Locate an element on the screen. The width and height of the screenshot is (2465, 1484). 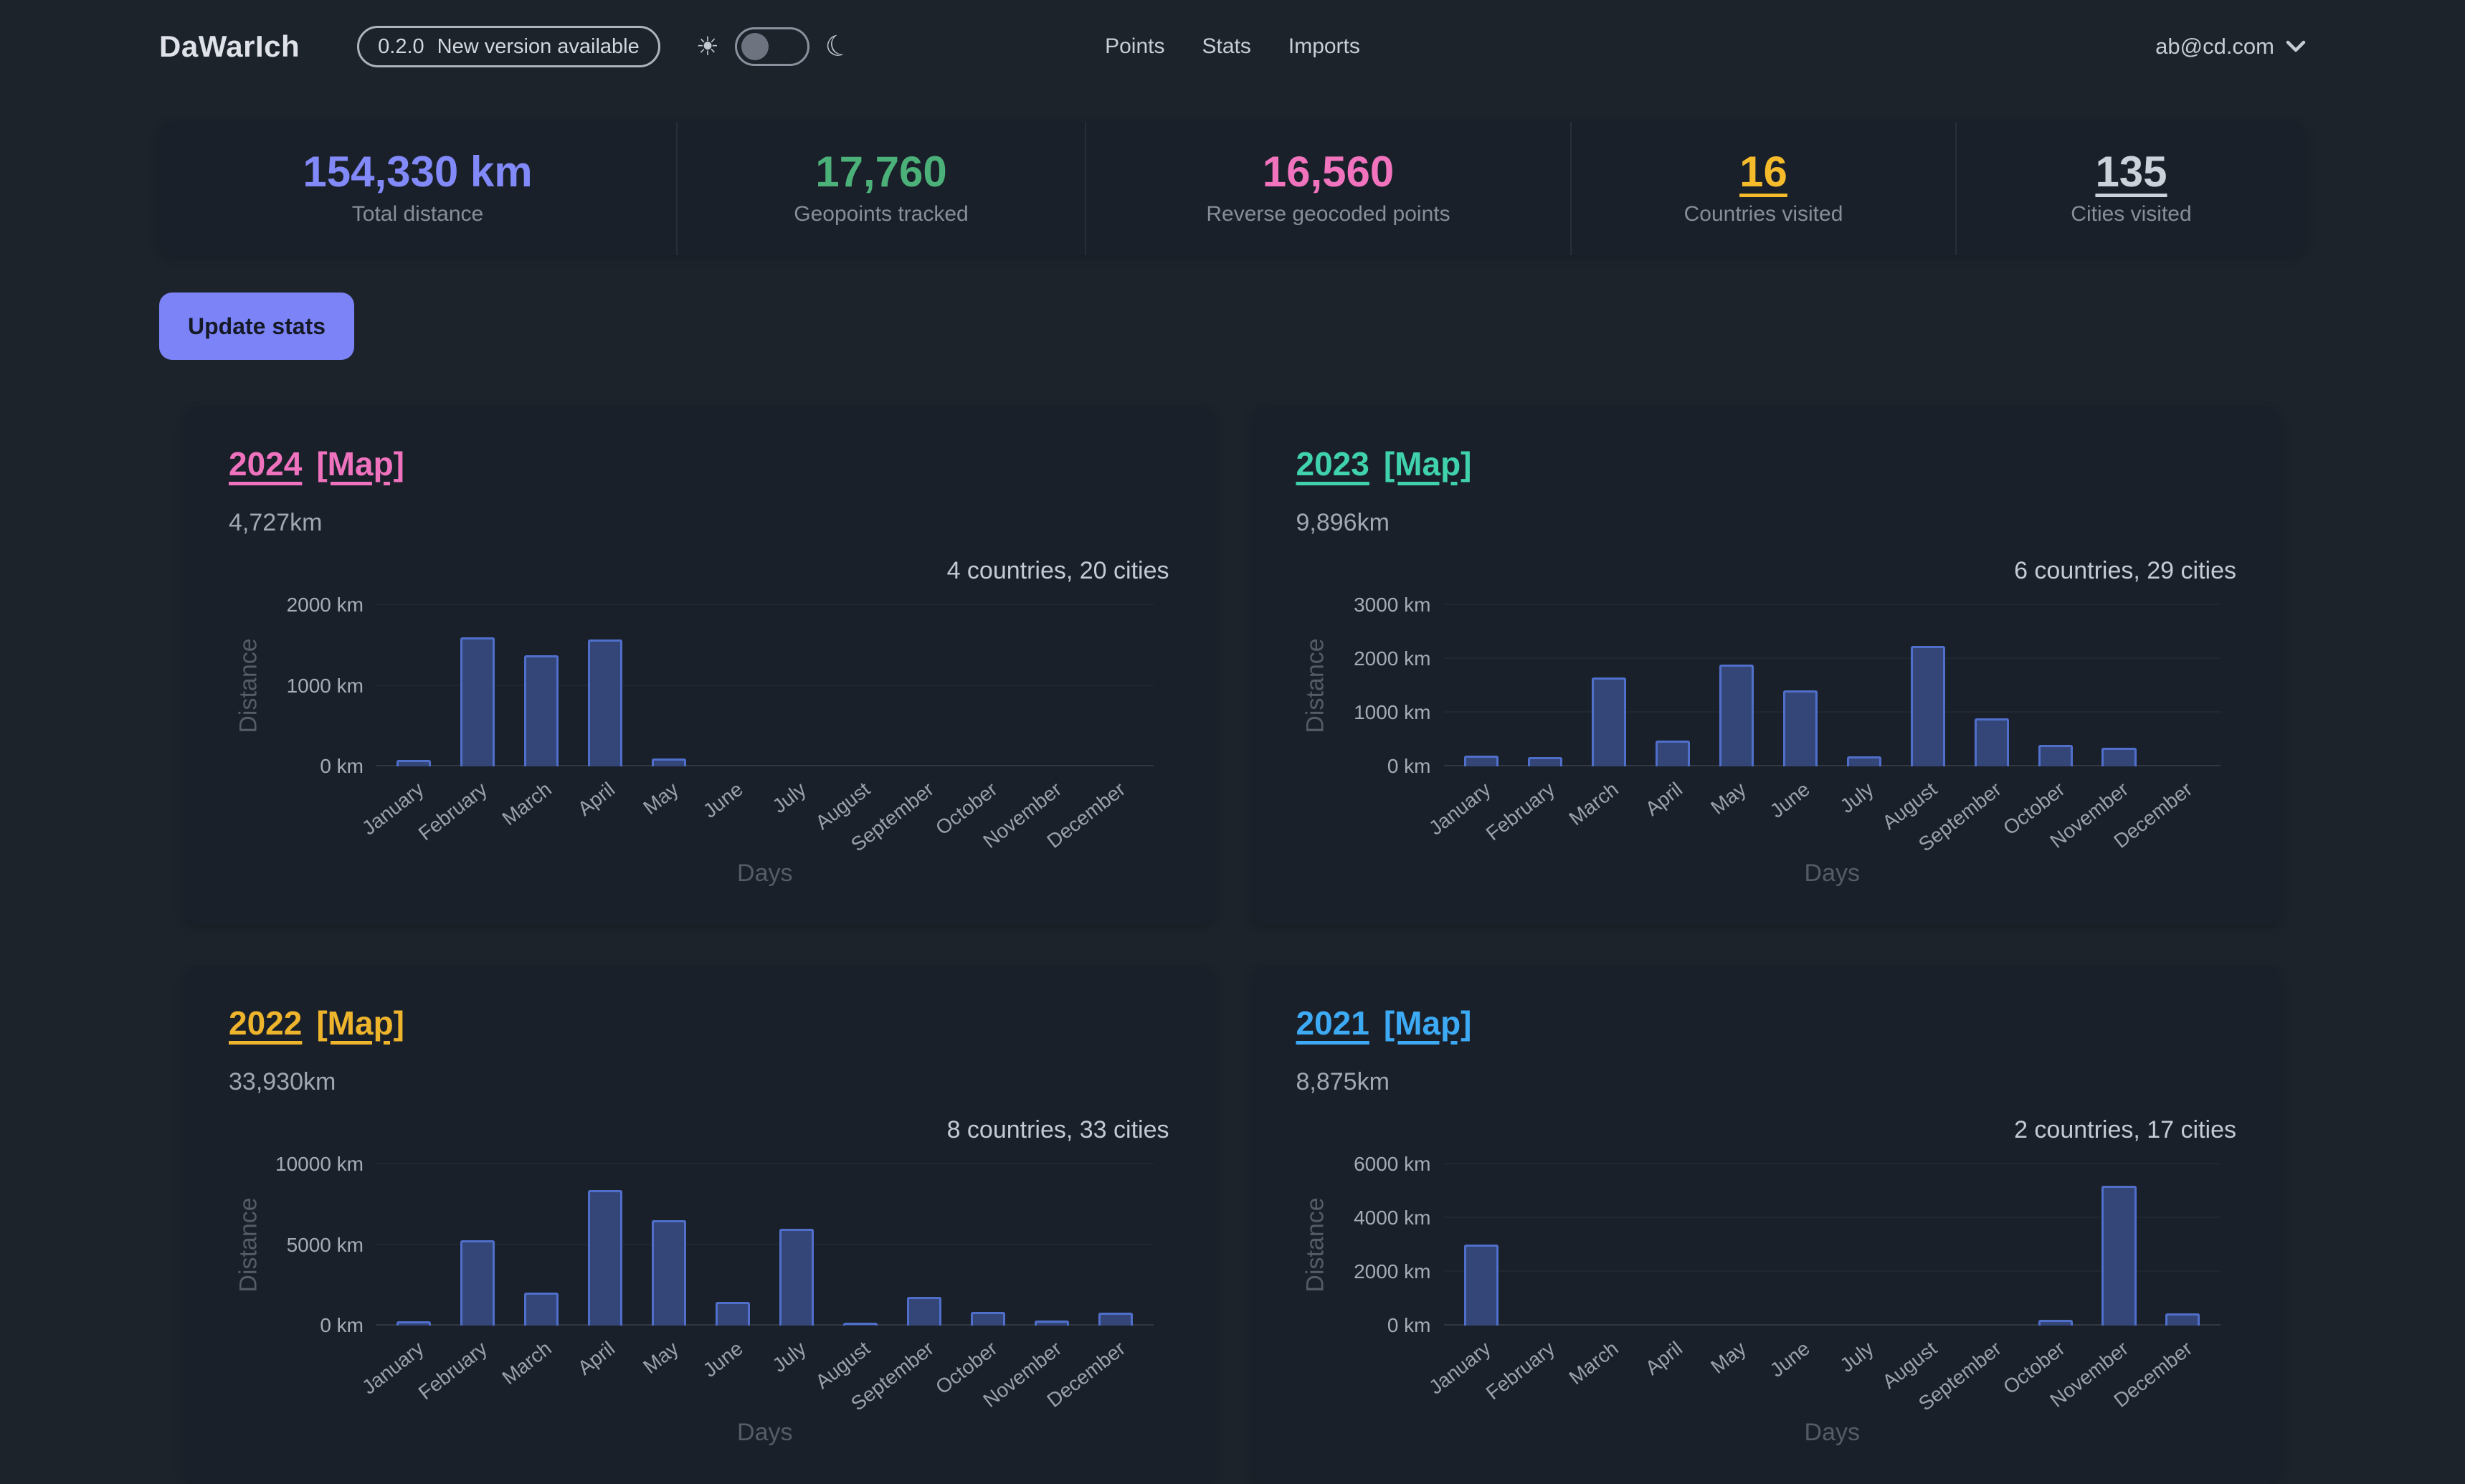
version-badge: 0.2.0 New version available is located at coordinates (508, 47).